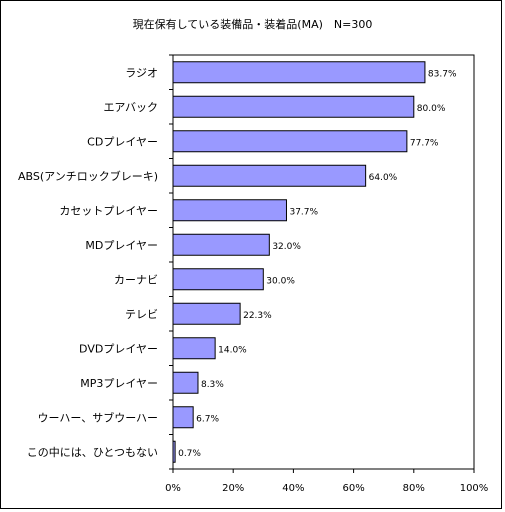 The image size is (505, 512). Describe the element at coordinates (303, 212) in the screenshot. I see `data-label: 37.7%` at that location.